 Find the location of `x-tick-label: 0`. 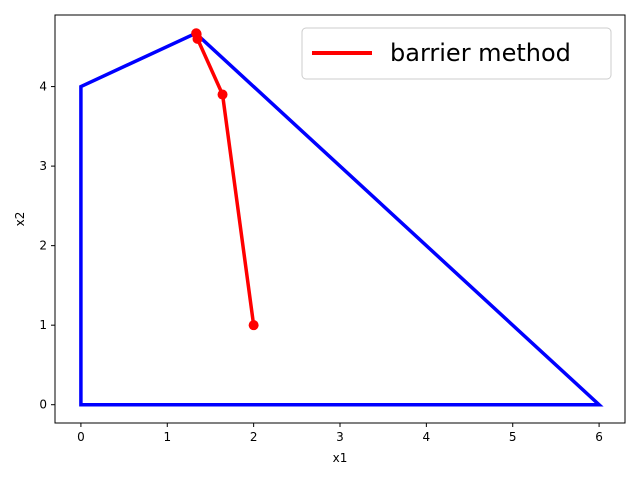

x-tick-label: 0 is located at coordinates (81, 437).